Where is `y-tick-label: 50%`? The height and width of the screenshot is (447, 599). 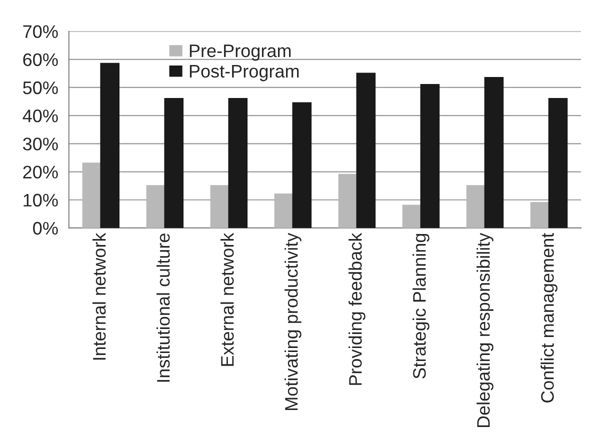
y-tick-label: 50% is located at coordinates (40, 87).